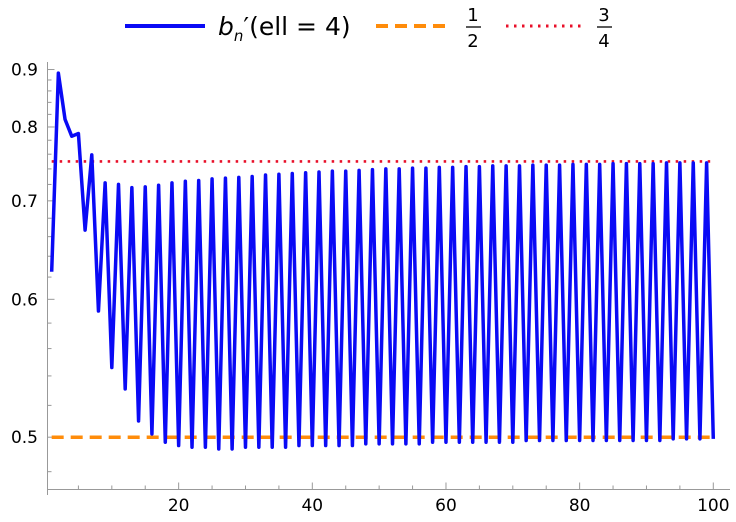 This screenshot has height=522, width=736. I want to click on y-axis-ticks: 0.5 0.6 0.7 0.8 0.9, so click(33, 267).